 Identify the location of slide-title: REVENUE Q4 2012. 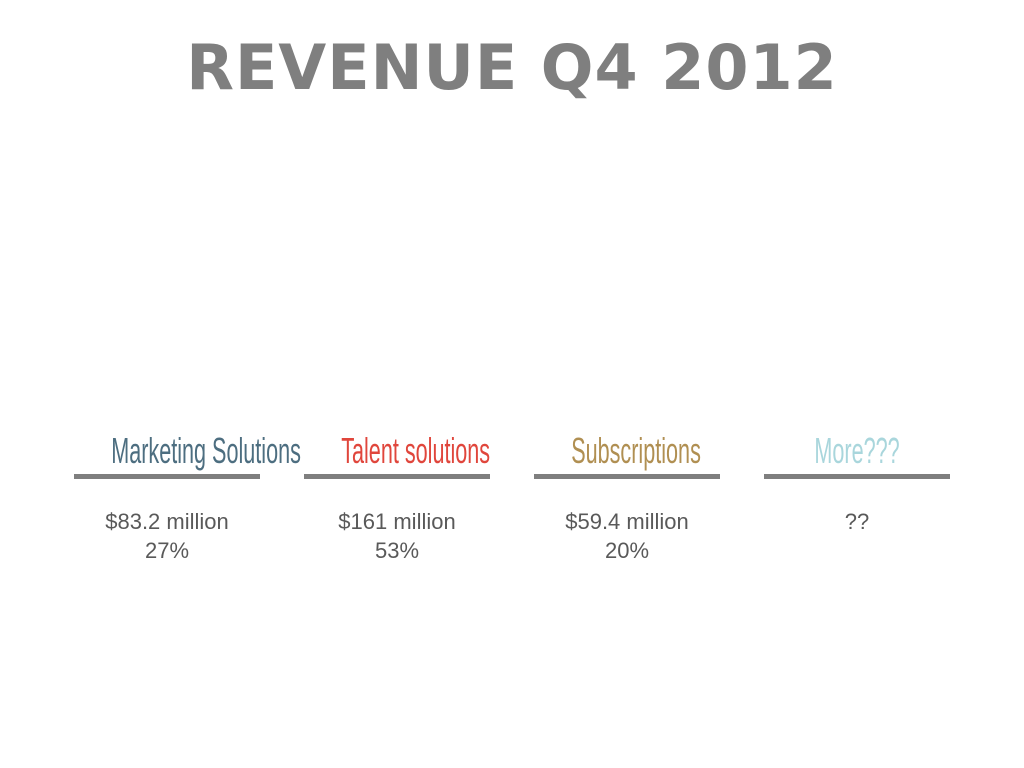
(512, 67).